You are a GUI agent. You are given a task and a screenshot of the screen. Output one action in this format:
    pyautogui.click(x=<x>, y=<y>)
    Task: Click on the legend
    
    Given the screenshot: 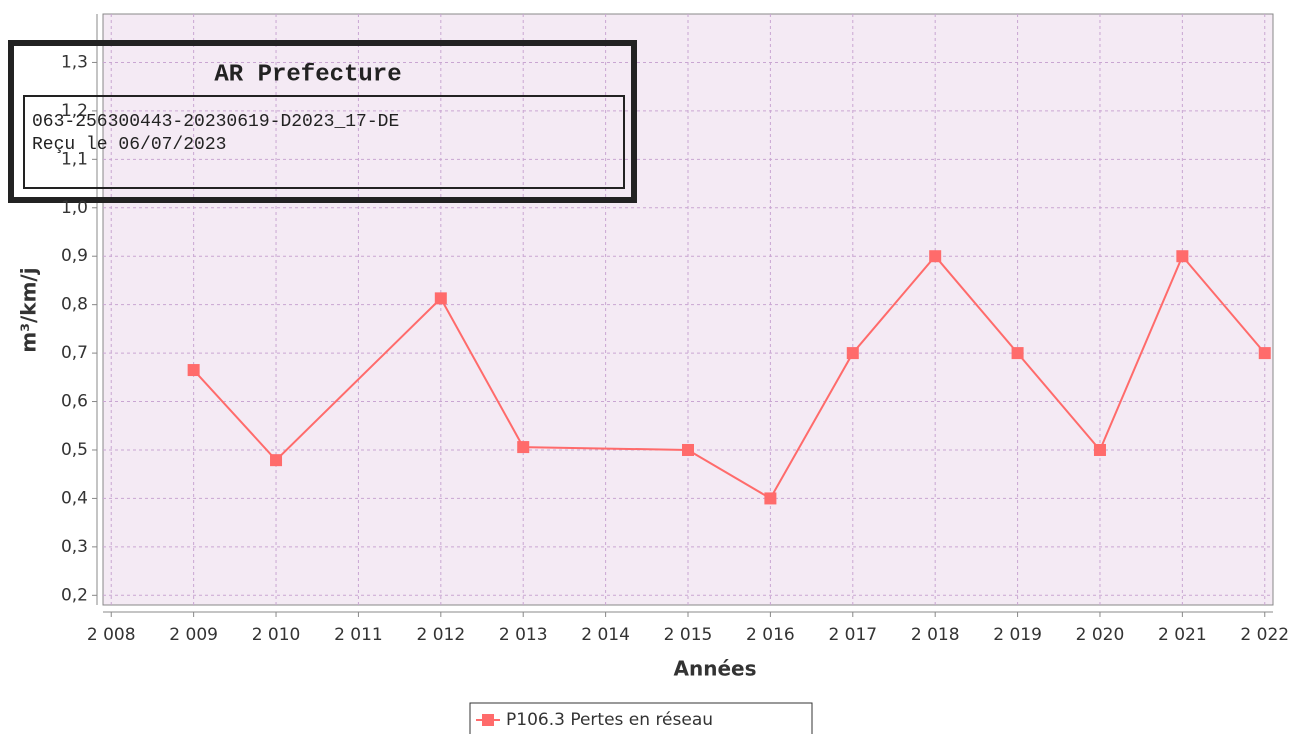 What is the action you would take?
    pyautogui.click(x=641, y=718)
    